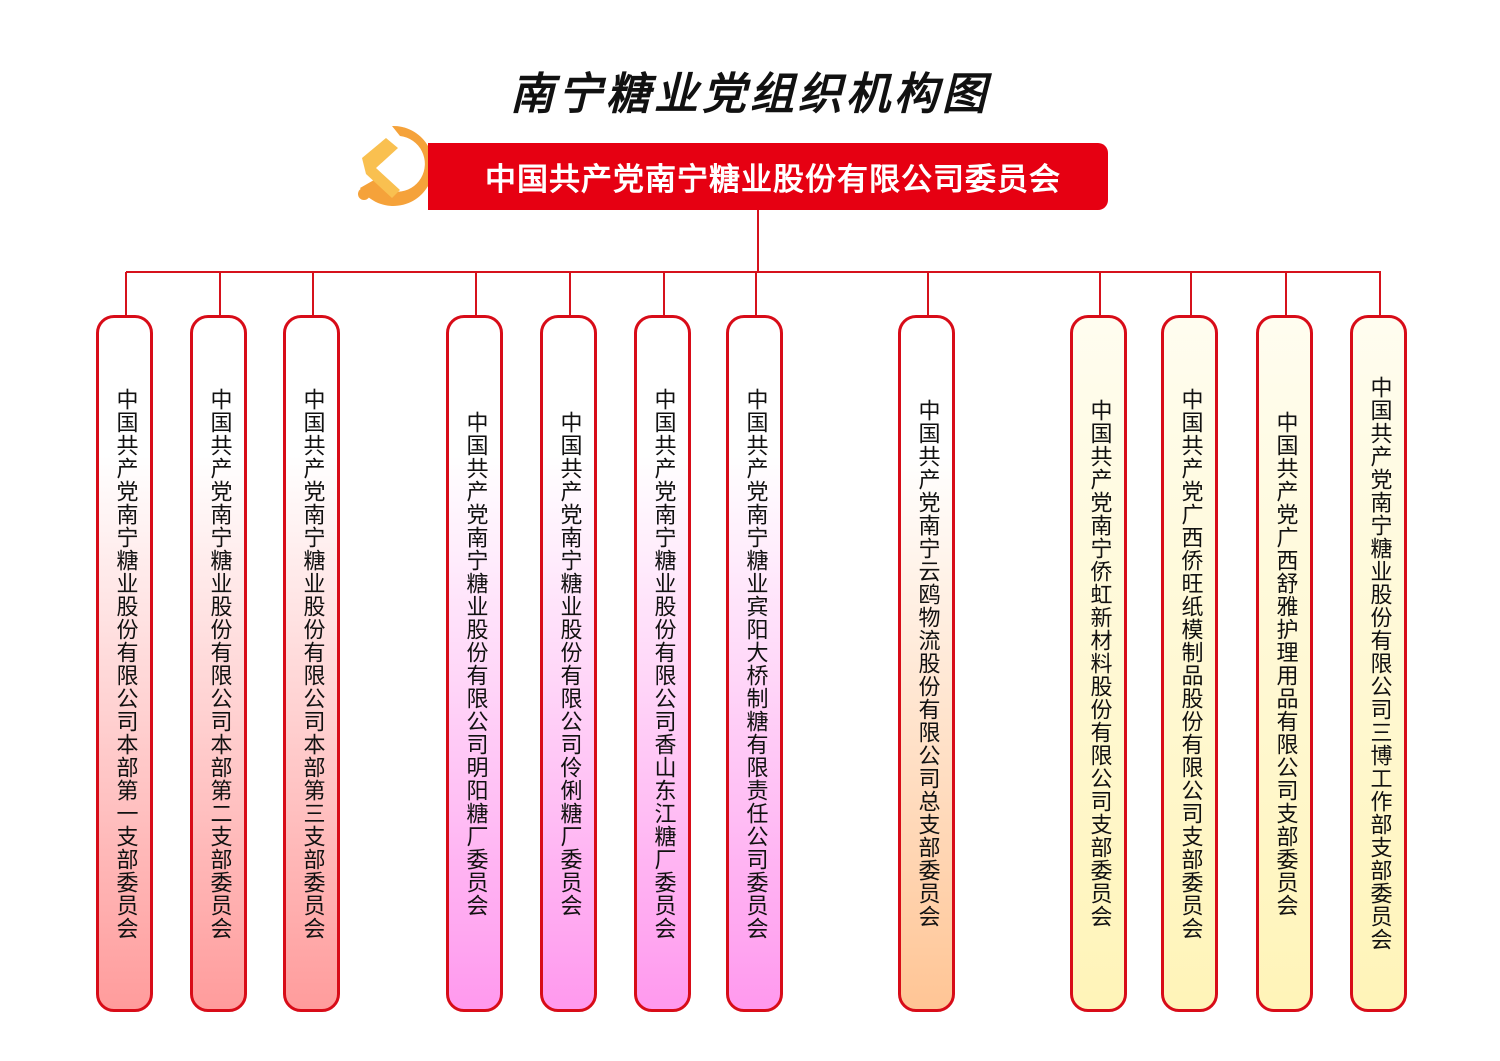  I want to click on branch-committee: 中国共产党广西侨旺纸模制品股份有限公司支部委员会, so click(1189, 663).